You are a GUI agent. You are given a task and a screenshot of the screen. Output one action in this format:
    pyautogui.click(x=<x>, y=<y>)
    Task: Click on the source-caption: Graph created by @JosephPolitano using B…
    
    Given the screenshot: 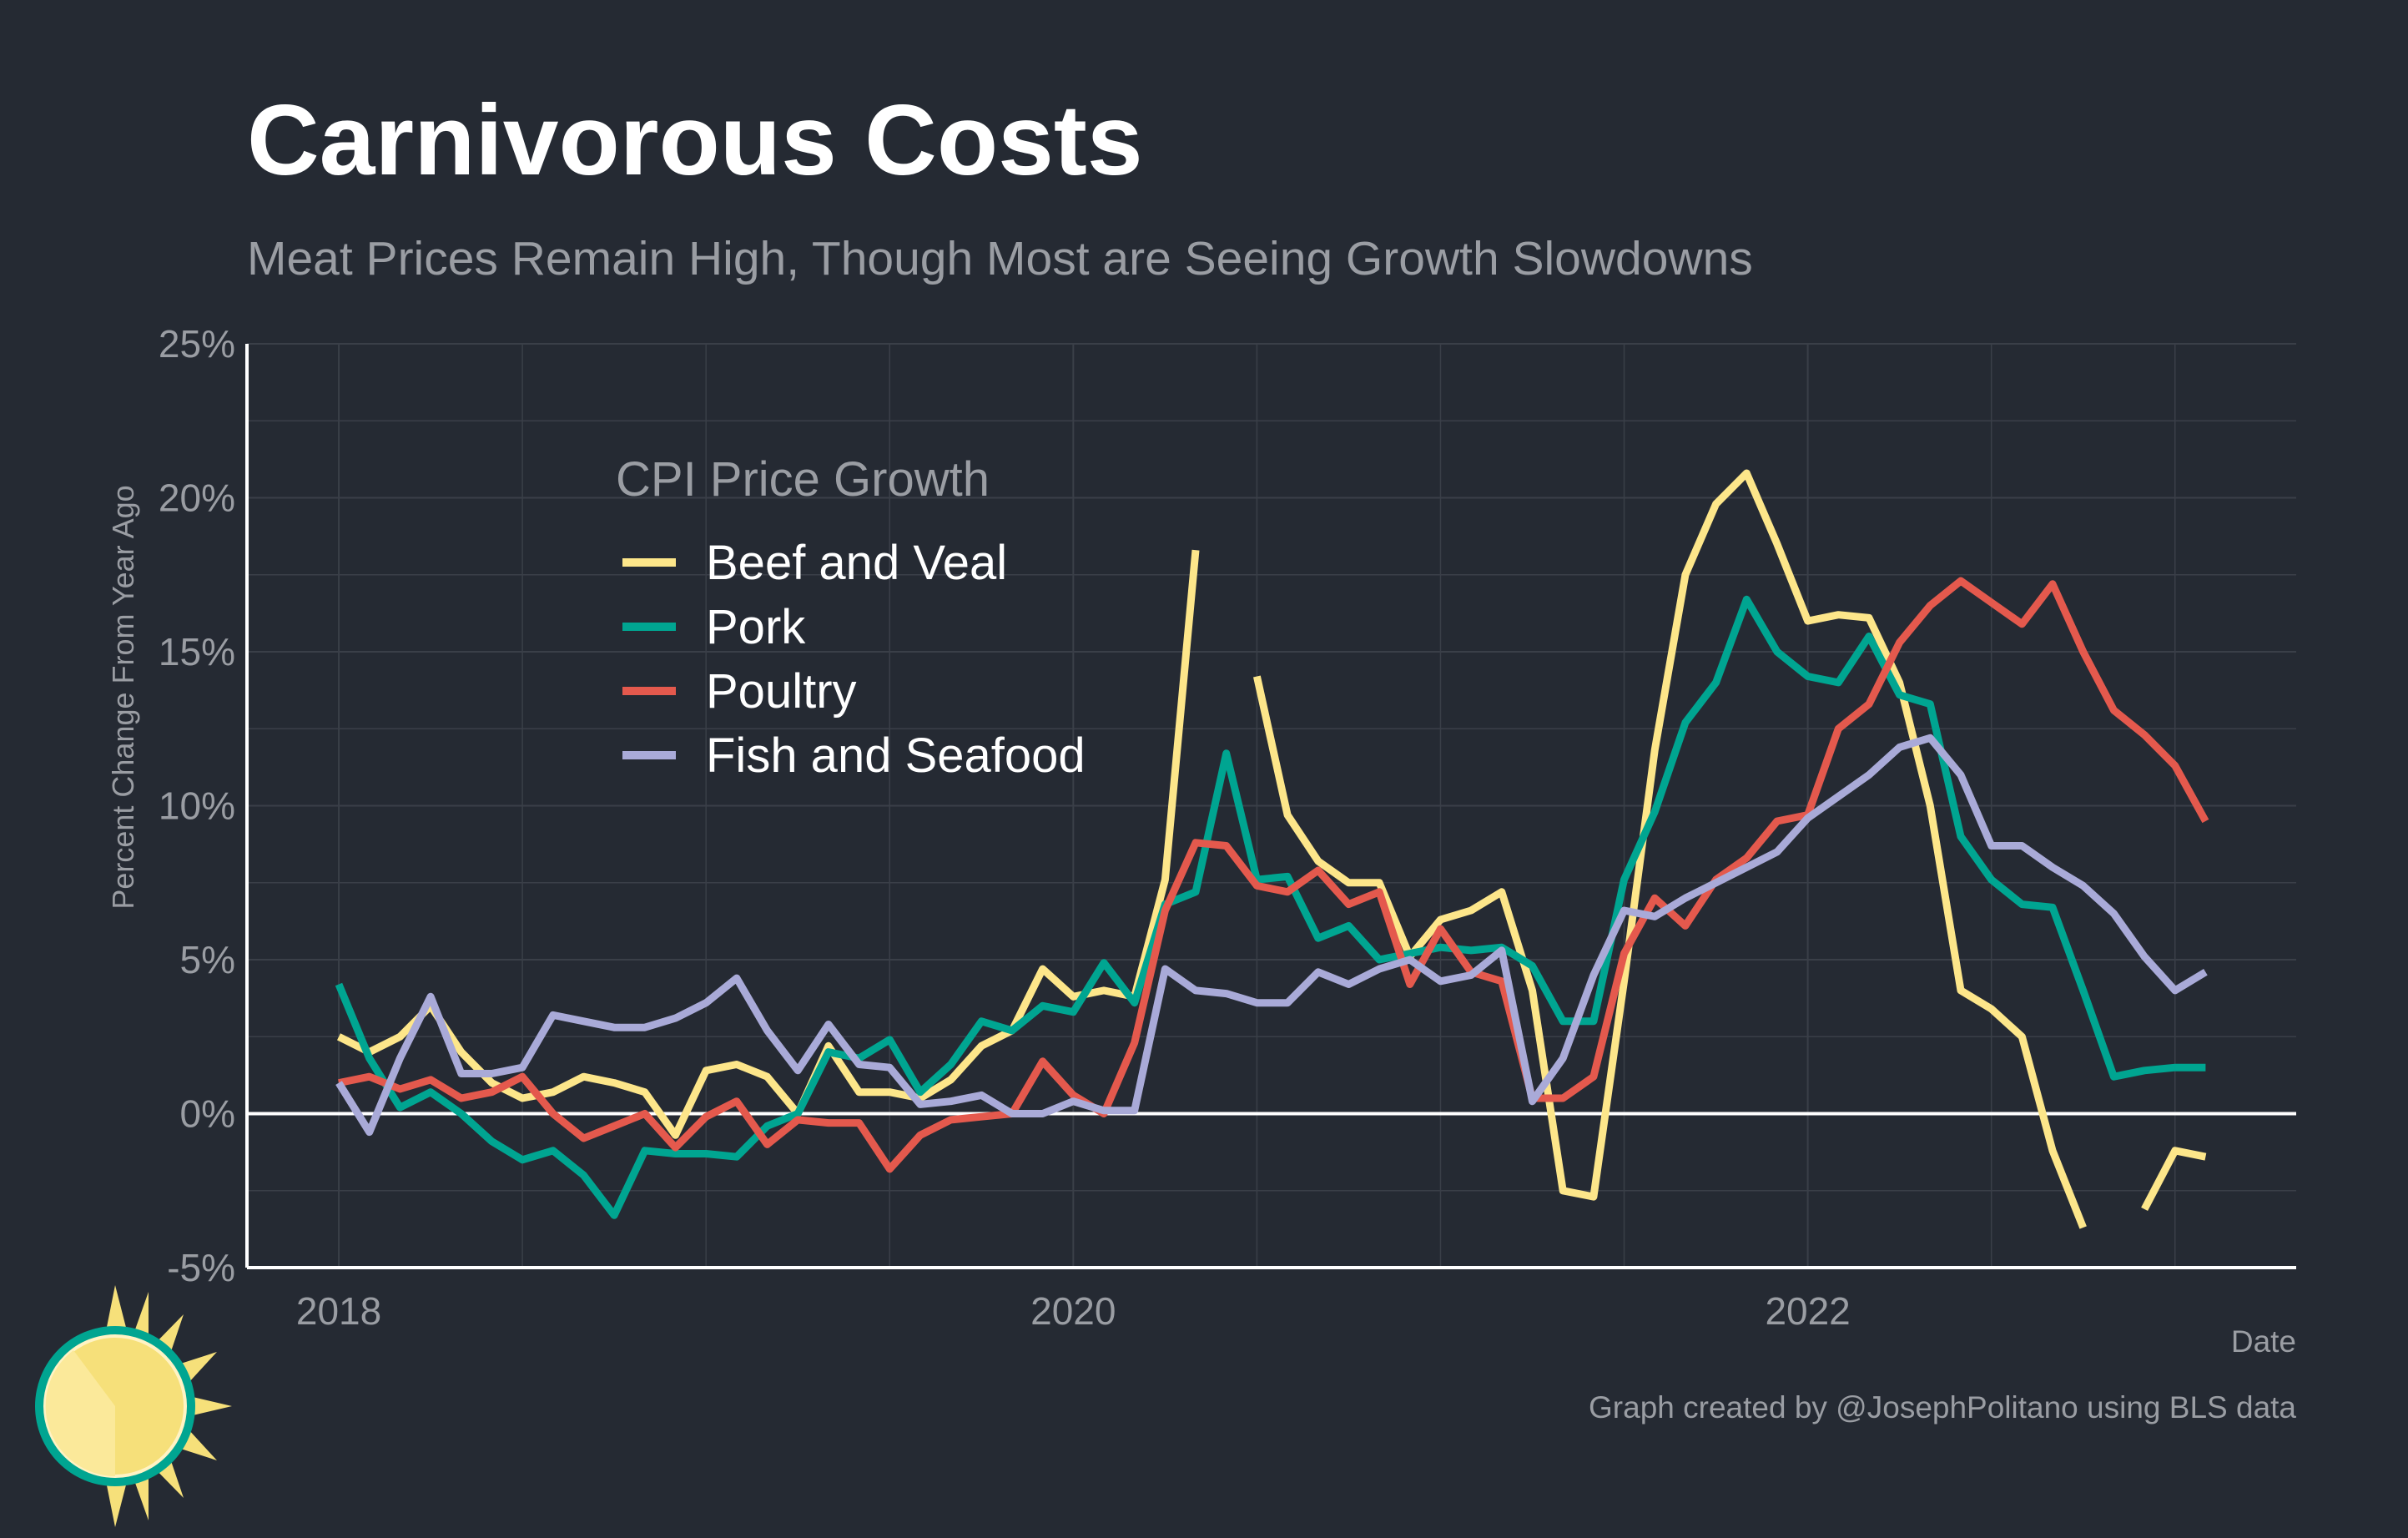 What is the action you would take?
    pyautogui.click(x=1942, y=1407)
    